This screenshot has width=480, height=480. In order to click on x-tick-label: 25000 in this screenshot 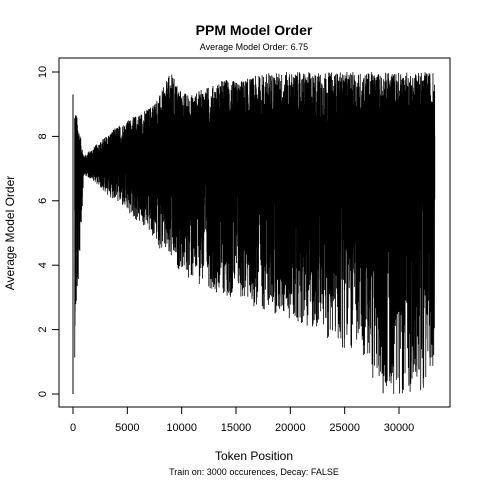, I will do `click(344, 428)`.